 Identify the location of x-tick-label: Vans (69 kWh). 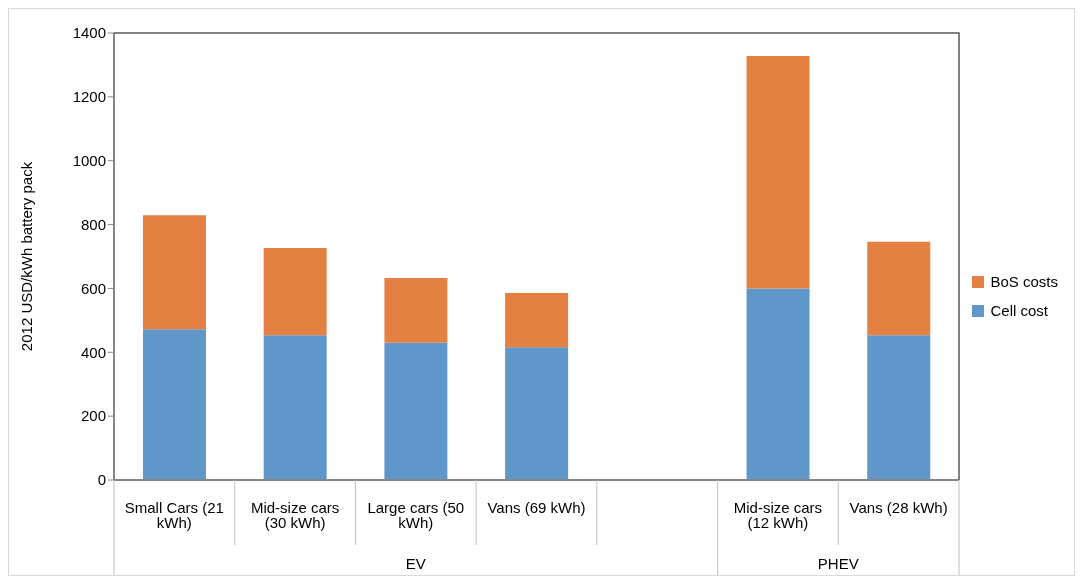
(536, 507).